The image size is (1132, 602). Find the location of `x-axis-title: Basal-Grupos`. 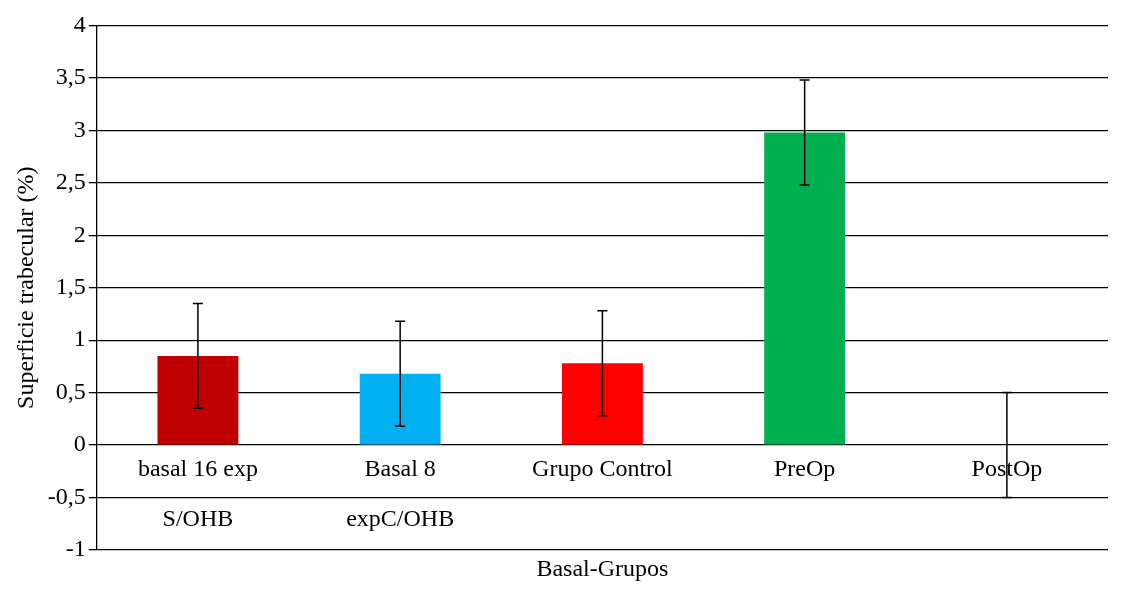

x-axis-title: Basal-Grupos is located at coordinates (602, 568).